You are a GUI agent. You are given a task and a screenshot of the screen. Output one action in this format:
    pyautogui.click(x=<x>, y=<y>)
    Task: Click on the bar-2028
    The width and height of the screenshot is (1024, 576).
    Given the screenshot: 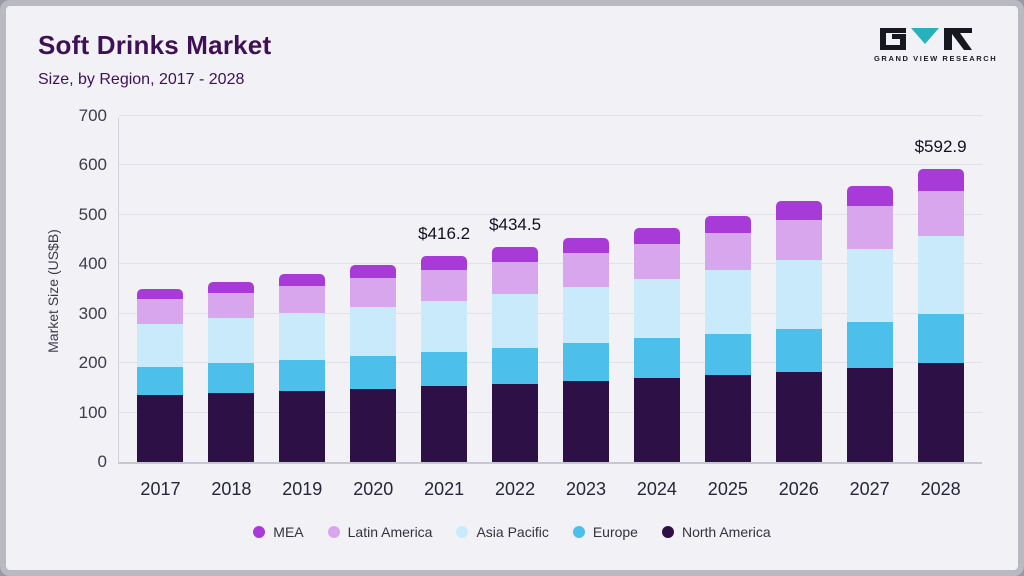 What is the action you would take?
    pyautogui.click(x=940, y=315)
    